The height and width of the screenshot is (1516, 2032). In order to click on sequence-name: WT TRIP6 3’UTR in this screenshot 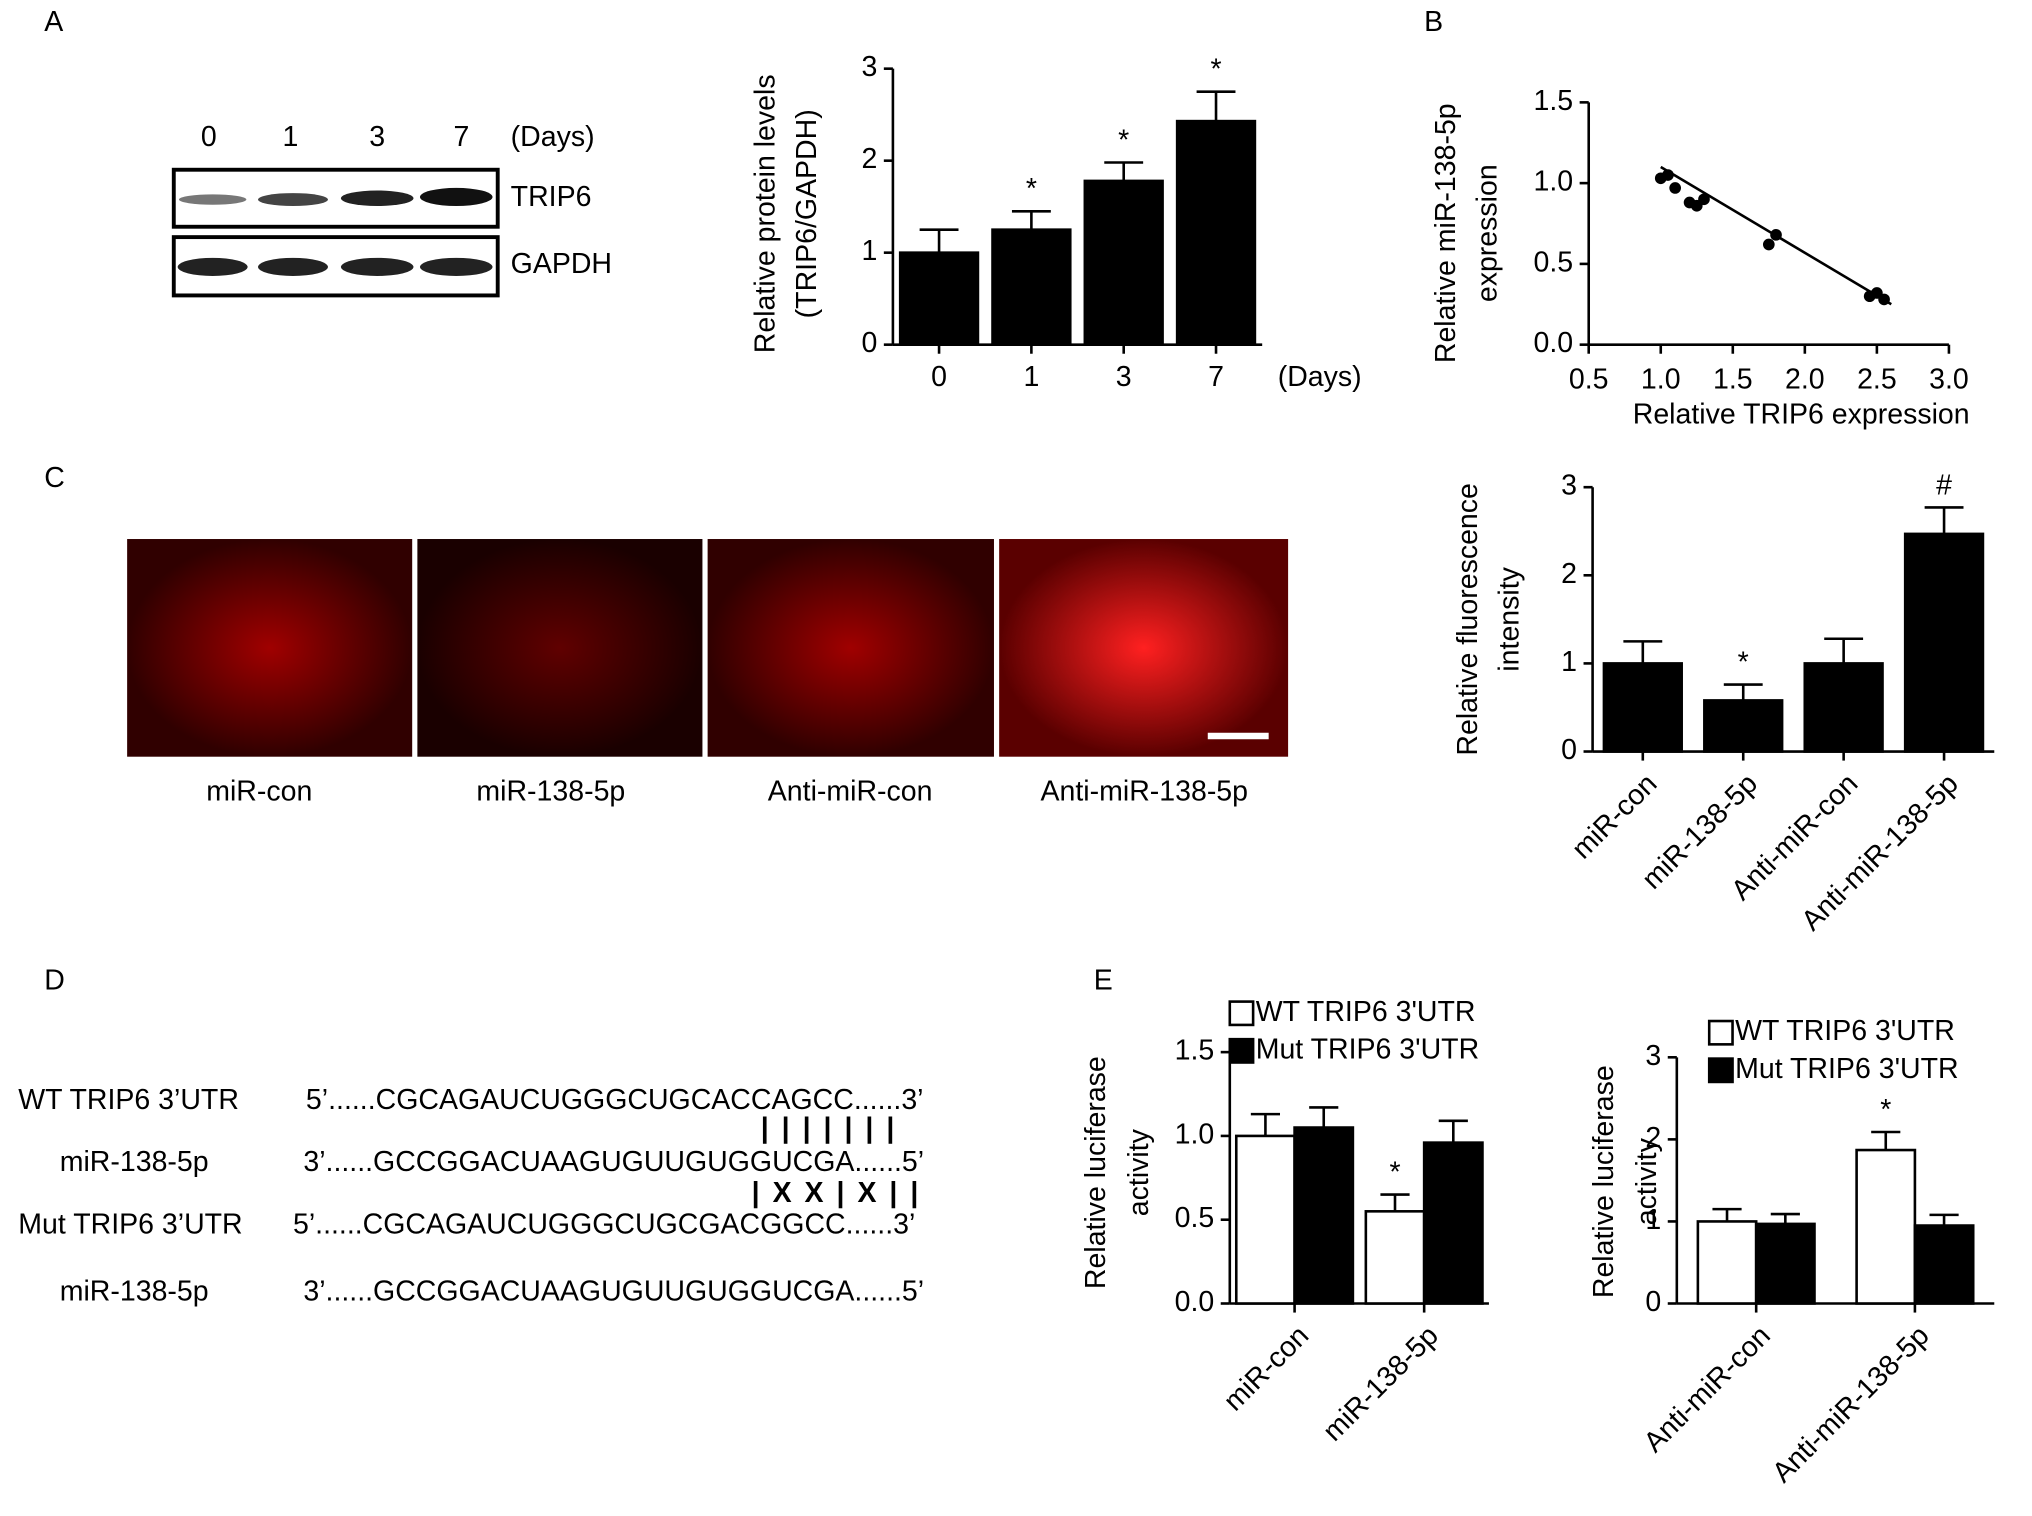, I will do `click(128, 1100)`.